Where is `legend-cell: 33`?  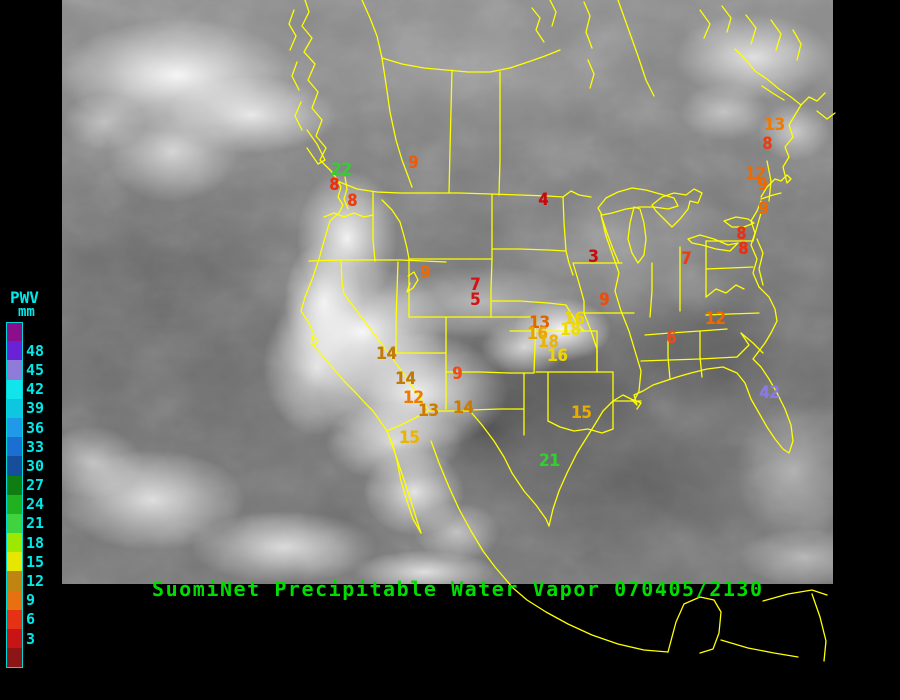 legend-cell: 33 is located at coordinates (36, 447).